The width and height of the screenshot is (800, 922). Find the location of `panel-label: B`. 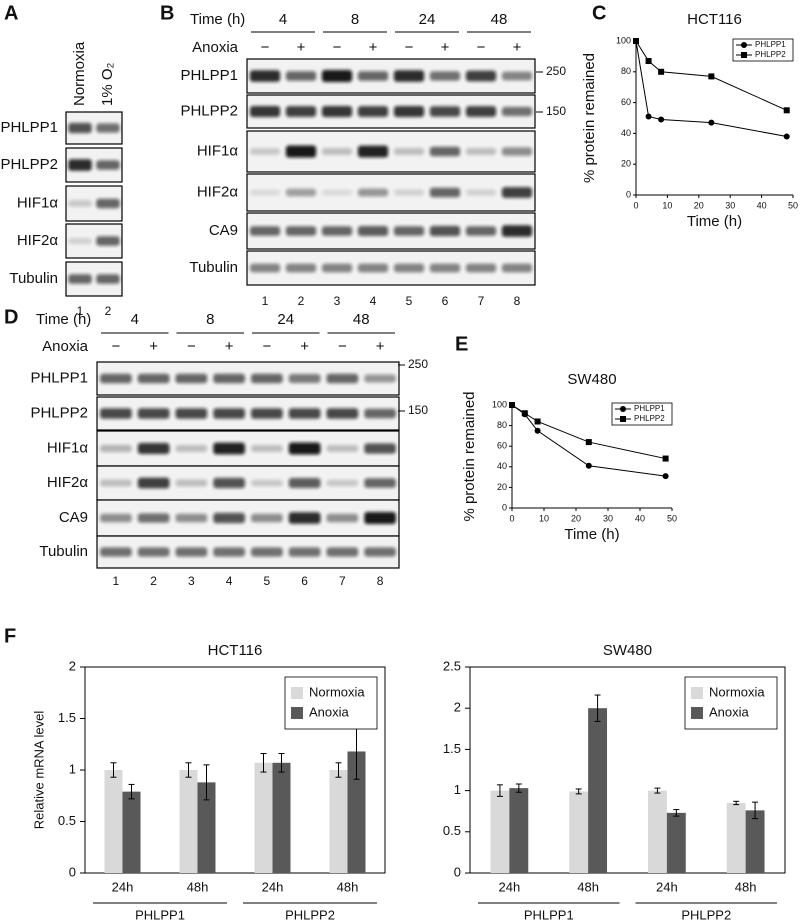

panel-label: B is located at coordinates (167, 13).